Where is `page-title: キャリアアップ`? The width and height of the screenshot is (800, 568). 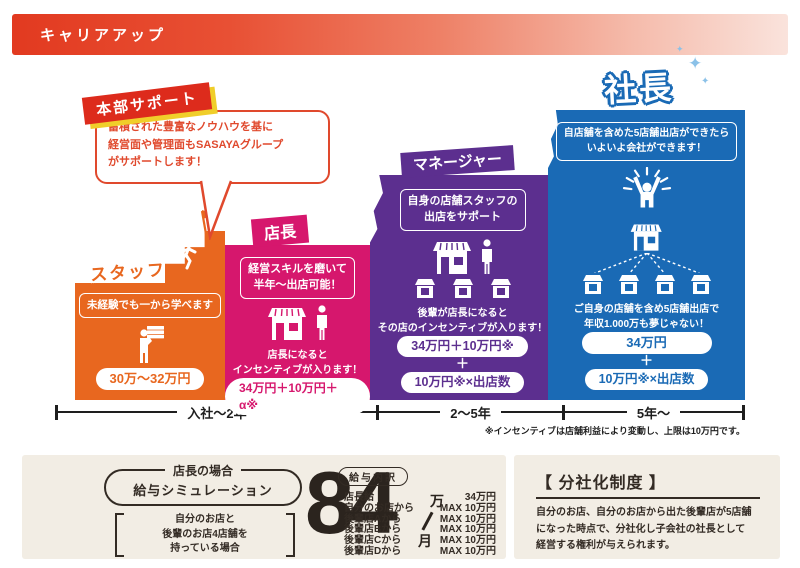 page-title: キャリアアップ is located at coordinates (103, 35).